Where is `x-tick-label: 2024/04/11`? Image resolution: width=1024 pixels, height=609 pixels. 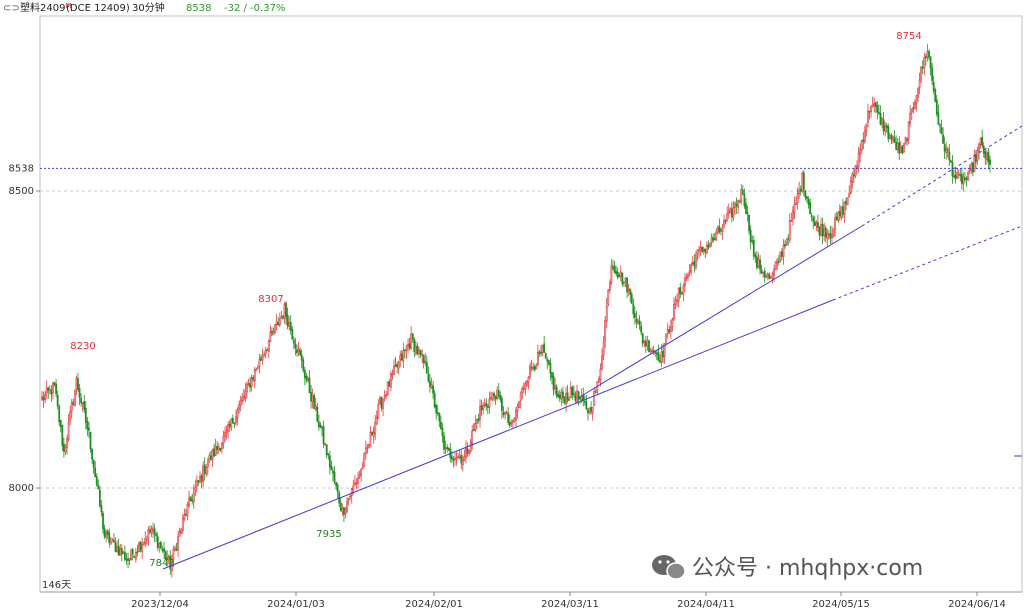
x-tick-label: 2024/04/11 is located at coordinates (706, 604).